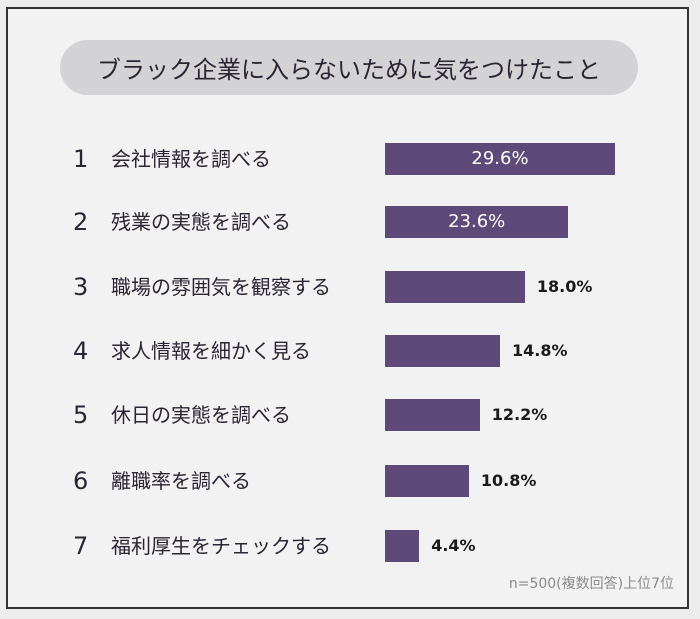 This screenshot has width=700, height=619. What do you see at coordinates (349, 67) in the screenshot?
I see `chart-title: ブラック企業に入らないために気をつけたこと` at bounding box center [349, 67].